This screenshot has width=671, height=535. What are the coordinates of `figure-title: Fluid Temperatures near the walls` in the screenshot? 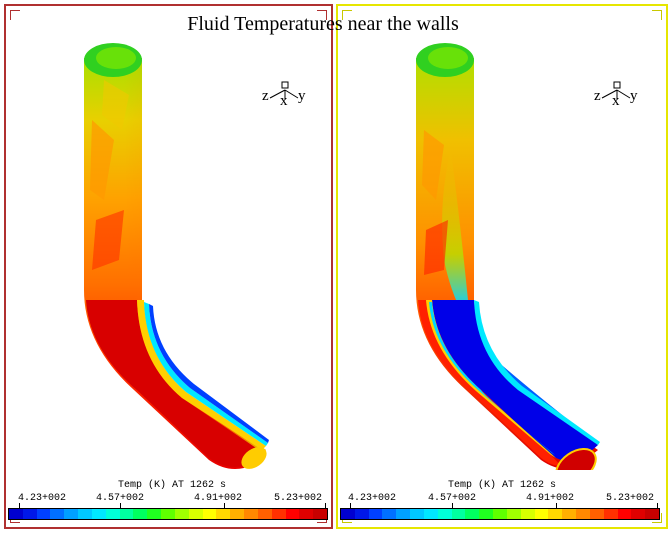 It's located at (323, 24).